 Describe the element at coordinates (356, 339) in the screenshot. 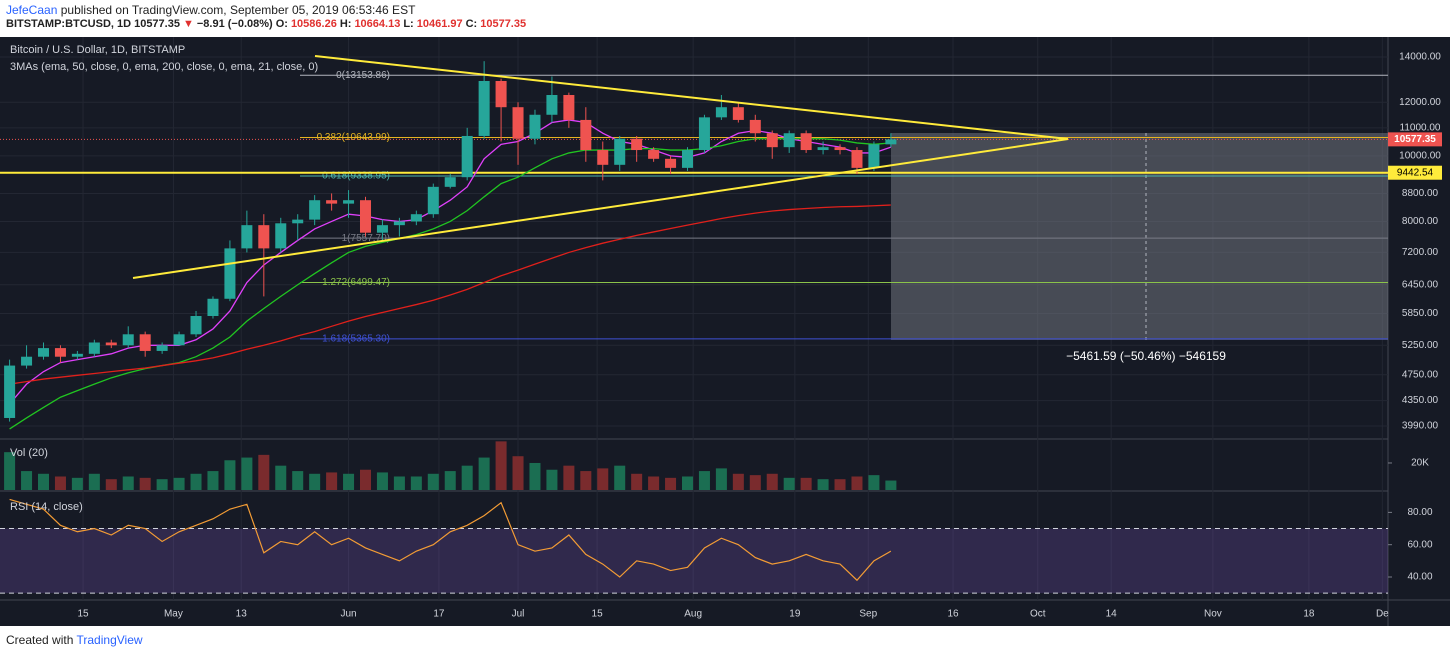

I see `fib-label: 1.618(5365.30)` at that location.